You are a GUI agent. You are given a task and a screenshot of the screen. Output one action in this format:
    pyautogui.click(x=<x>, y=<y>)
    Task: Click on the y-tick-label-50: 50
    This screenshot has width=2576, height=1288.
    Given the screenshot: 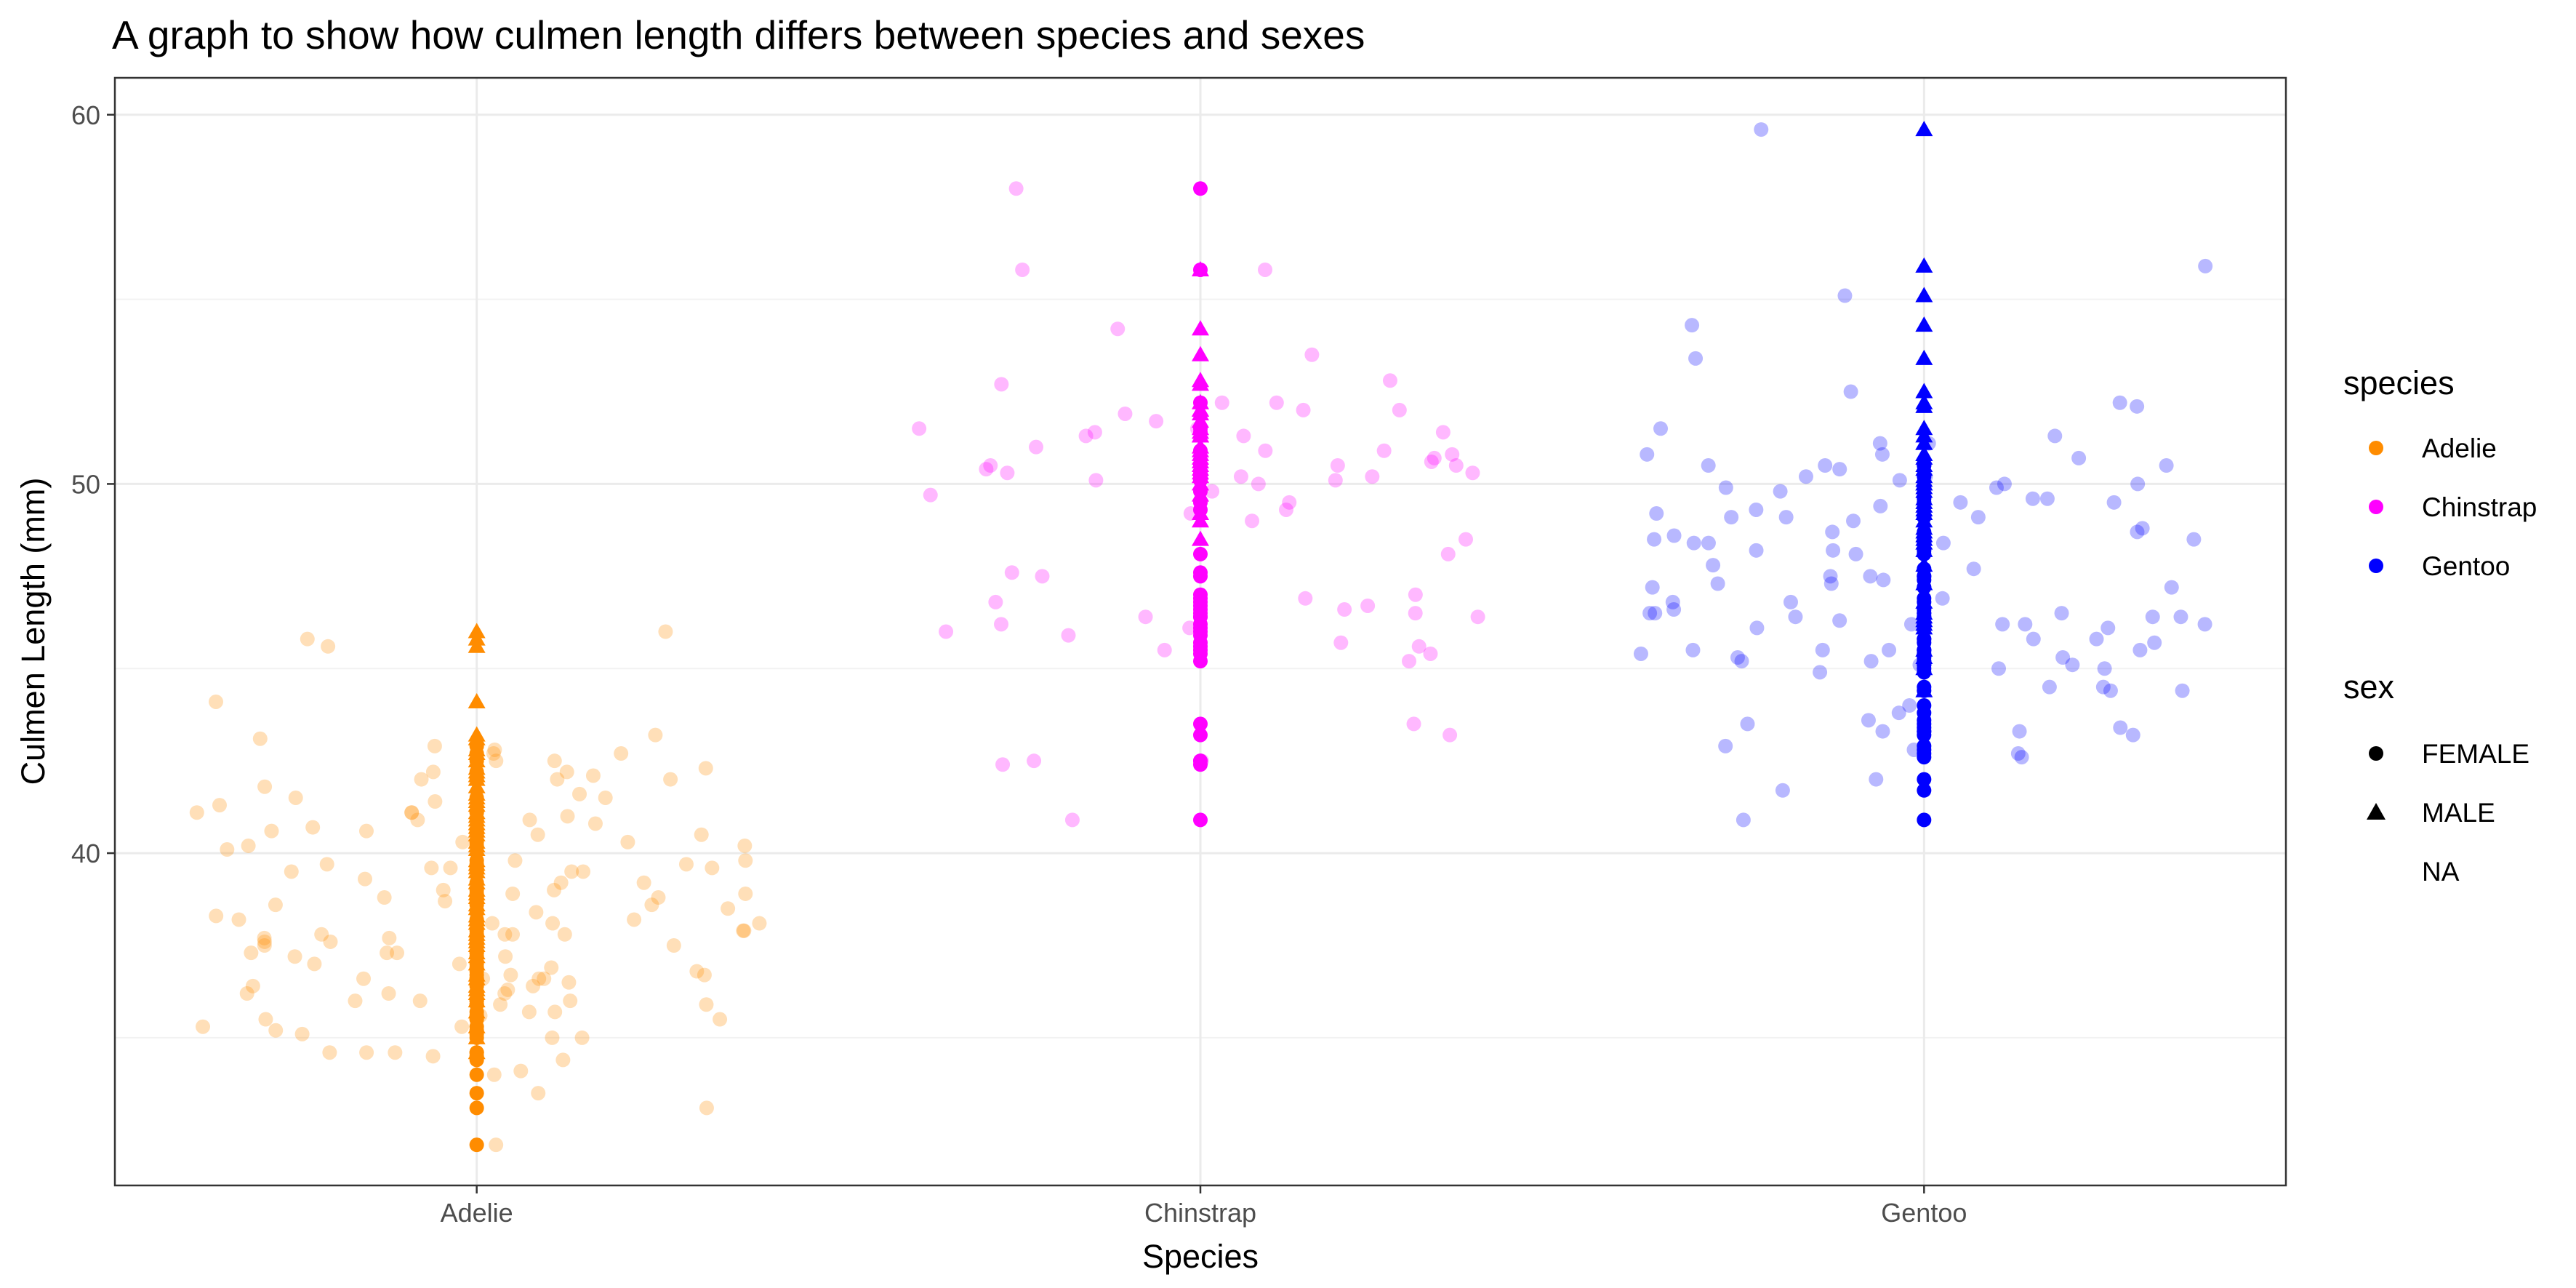 What is the action you would take?
    pyautogui.click(x=86, y=484)
    